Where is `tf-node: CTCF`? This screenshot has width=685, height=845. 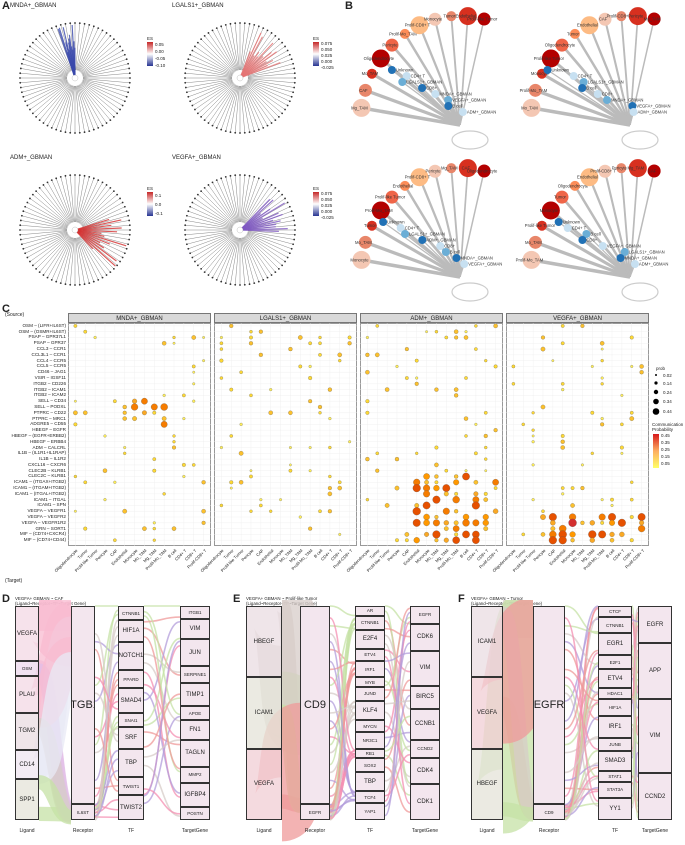
tf-node: CTCF is located at coordinates (615, 611).